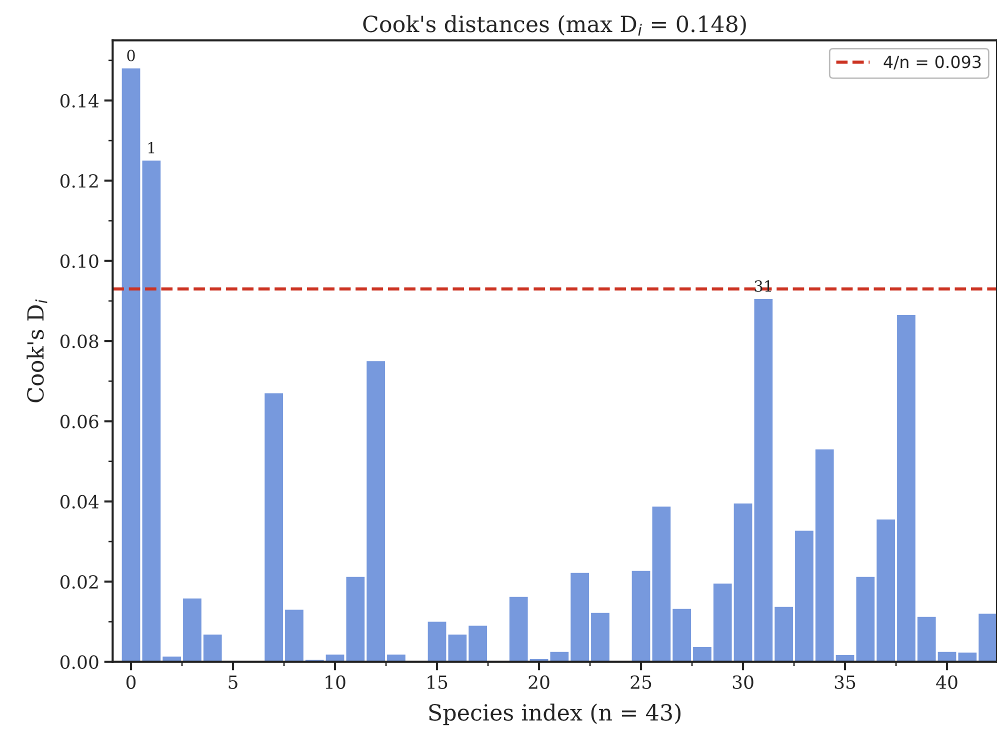  What do you see at coordinates (641, 682) in the screenshot?
I see `x-tick-label: 25` at bounding box center [641, 682].